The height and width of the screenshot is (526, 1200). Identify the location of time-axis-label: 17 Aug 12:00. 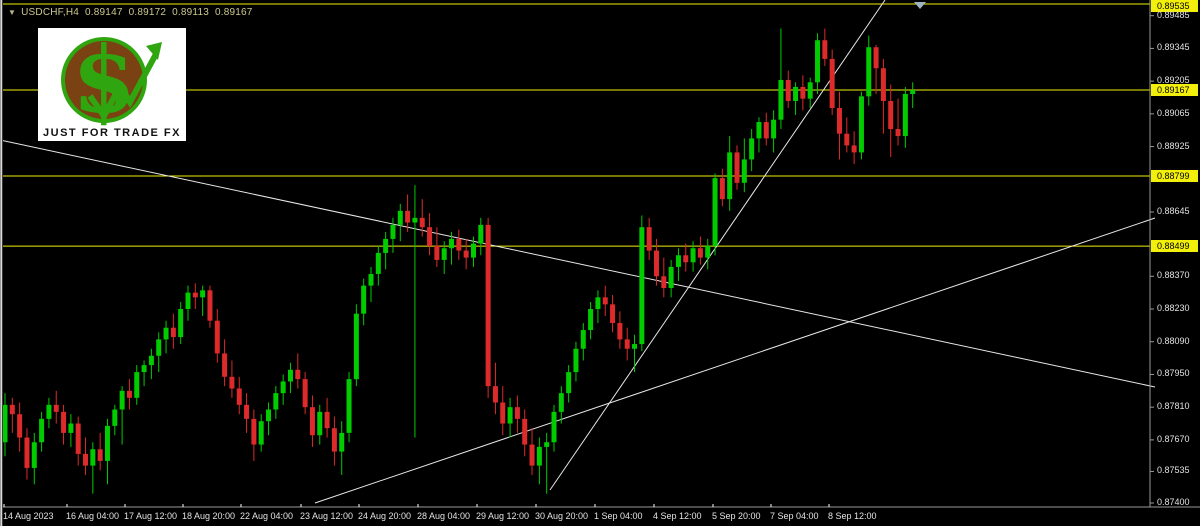
(151, 516).